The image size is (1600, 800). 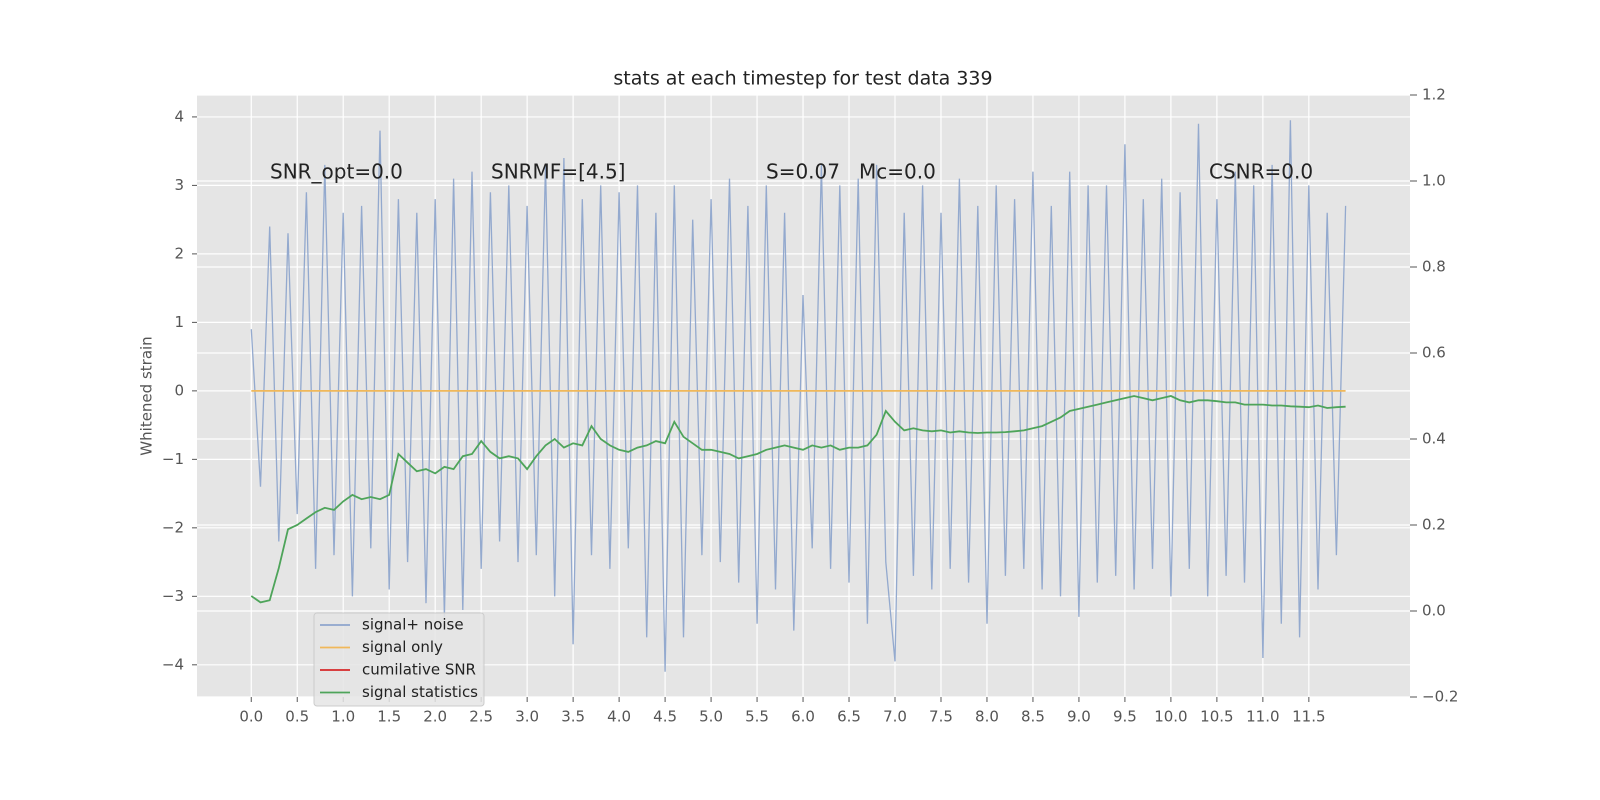 What do you see at coordinates (413, 625) in the screenshot?
I see `legend-label: signal+ noise` at bounding box center [413, 625].